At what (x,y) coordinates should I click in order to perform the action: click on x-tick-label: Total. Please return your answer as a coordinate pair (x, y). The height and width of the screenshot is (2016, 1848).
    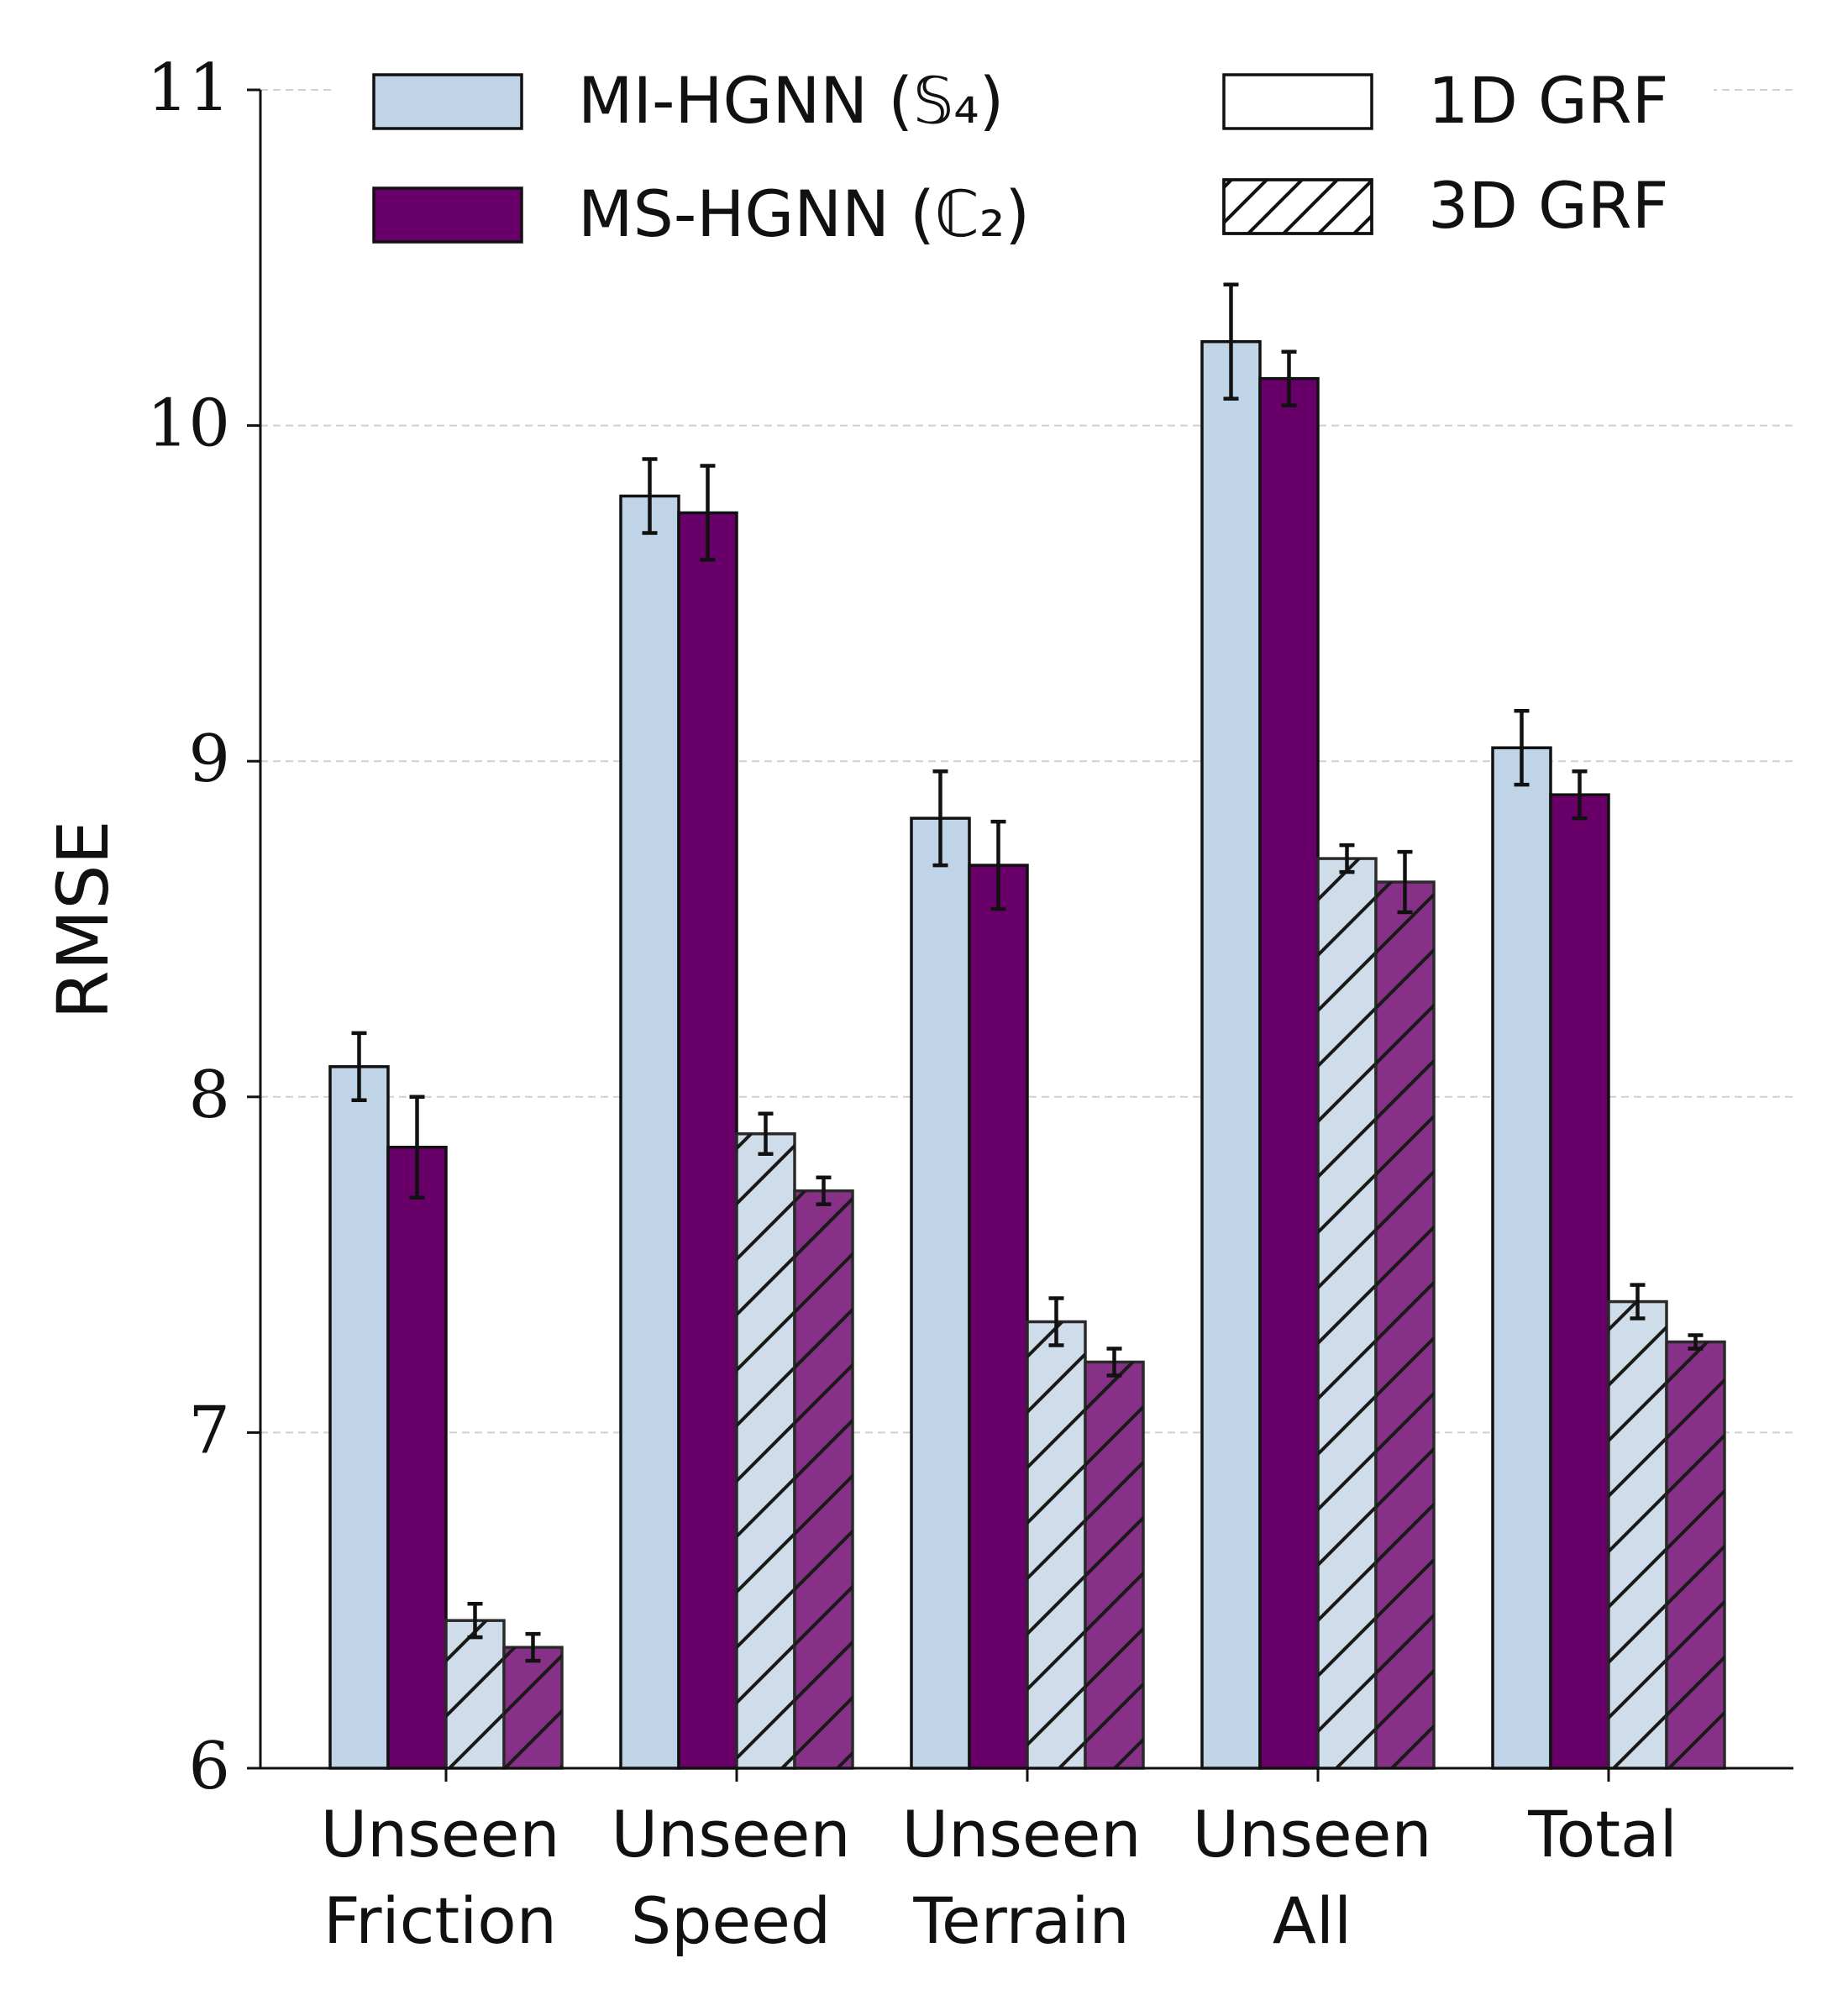
    Looking at the image, I should click on (1602, 1834).